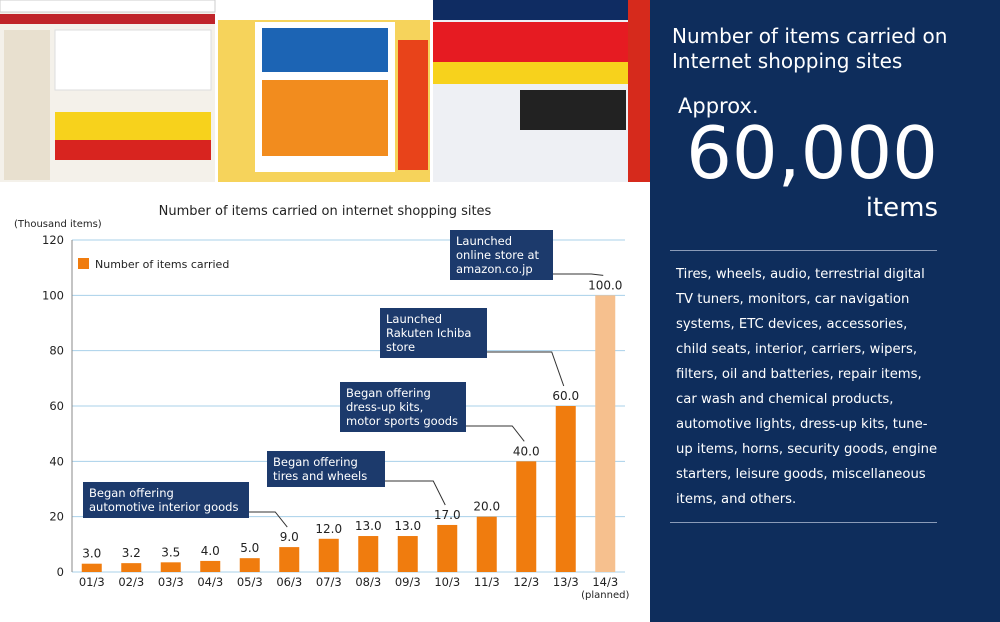 This screenshot has height=622, width=1000. What do you see at coordinates (210, 551) in the screenshot?
I see `value-label: 4.0` at bounding box center [210, 551].